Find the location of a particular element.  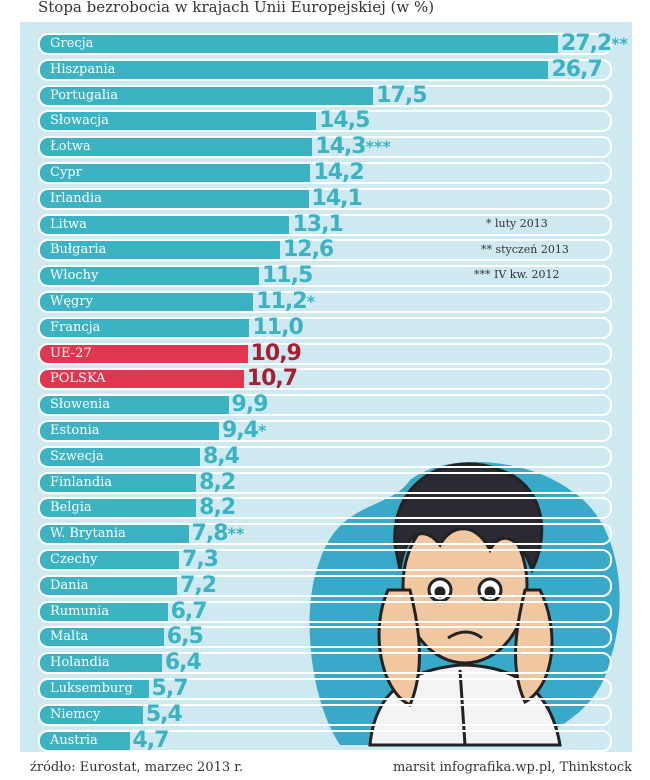

bar-row: Holandia 6,4 is located at coordinates (325, 663).